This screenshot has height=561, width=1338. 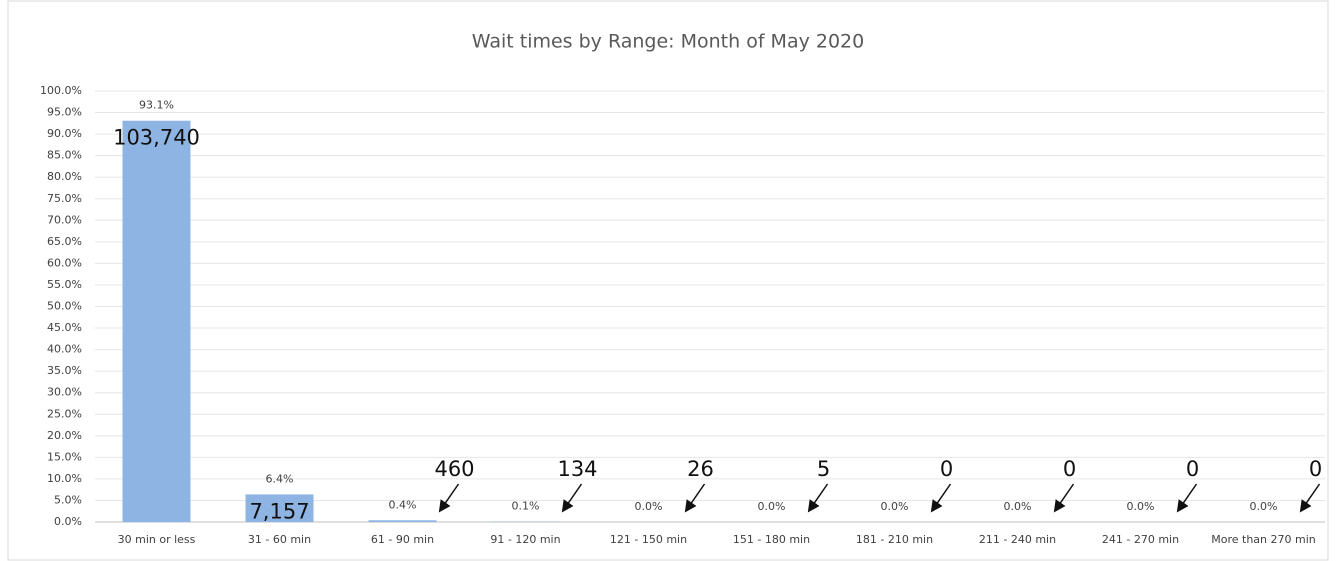 I want to click on y-tick-label: 80.0%, so click(x=64, y=176).